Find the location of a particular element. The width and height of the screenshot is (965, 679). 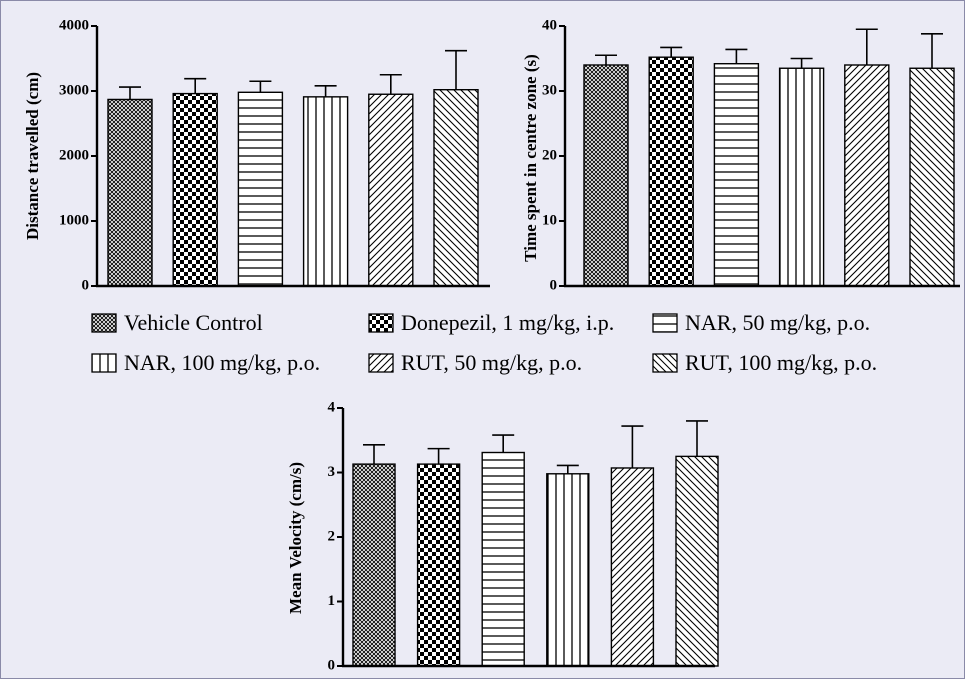

legend-item: Donepezil, 1 mg/kg, i.p. is located at coordinates (491, 322).